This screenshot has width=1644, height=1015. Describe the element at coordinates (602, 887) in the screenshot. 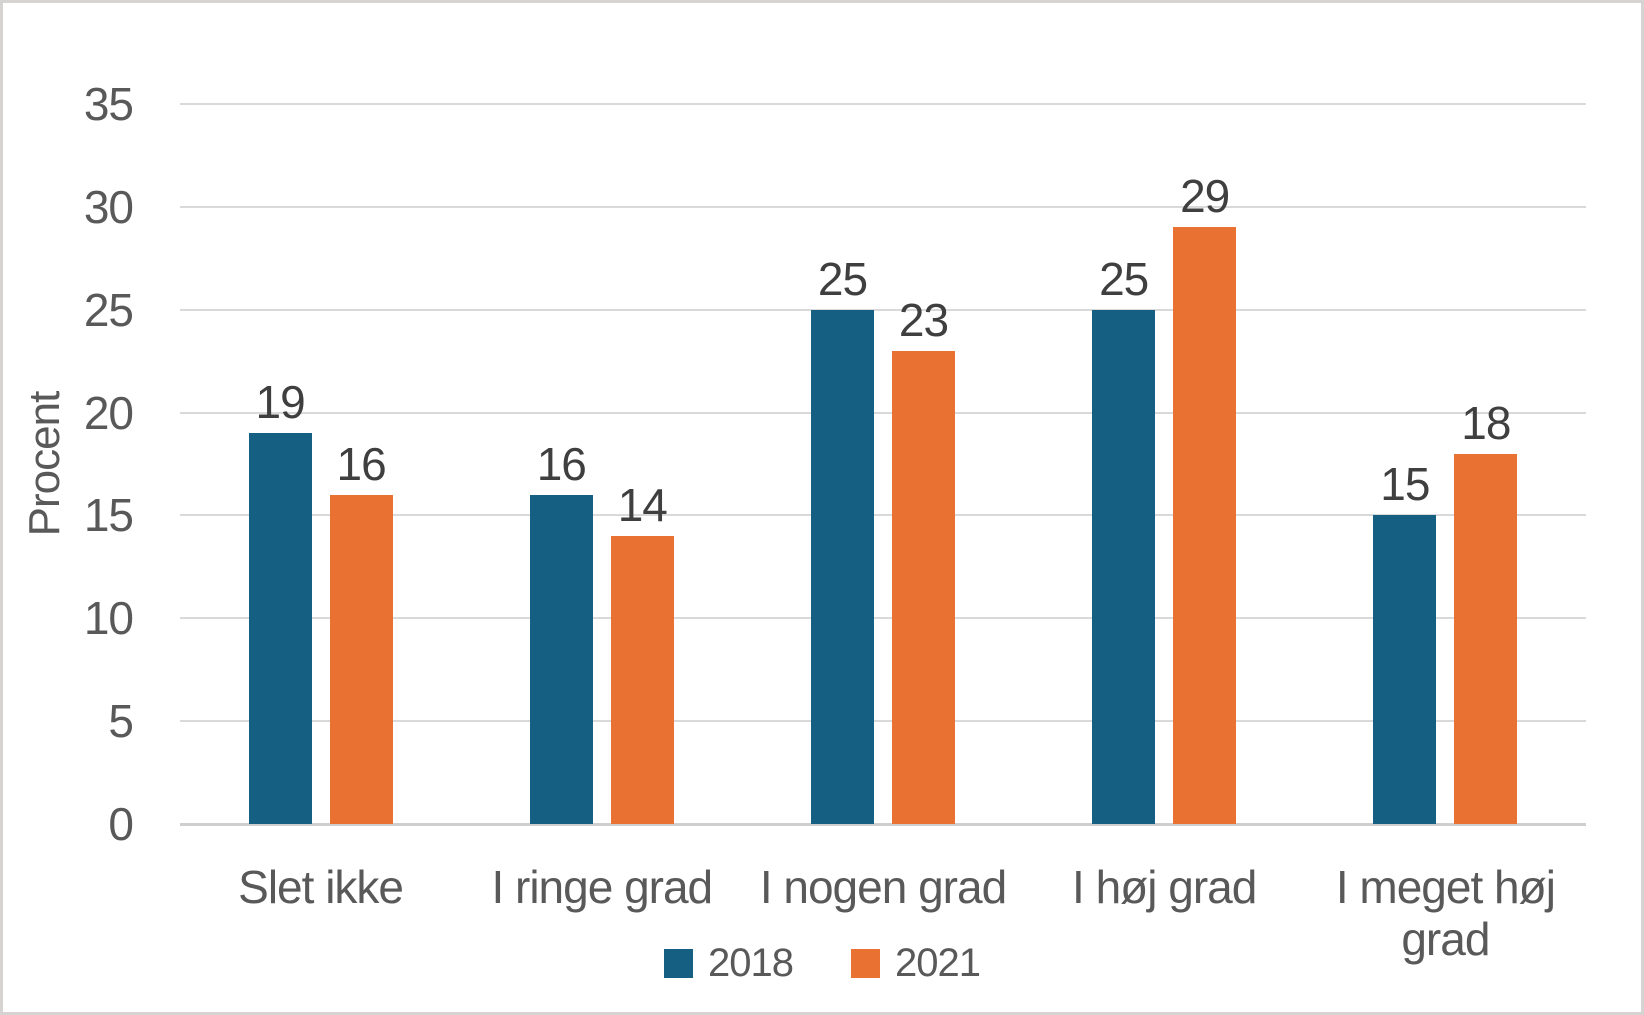

I see `x-axis-label: I ringe grad` at that location.